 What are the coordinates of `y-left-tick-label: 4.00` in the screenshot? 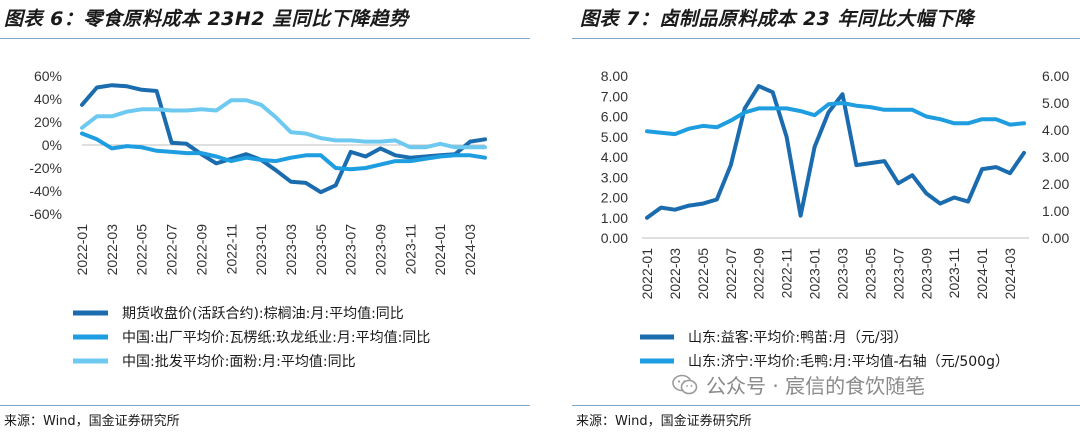 It's located at (614, 157).